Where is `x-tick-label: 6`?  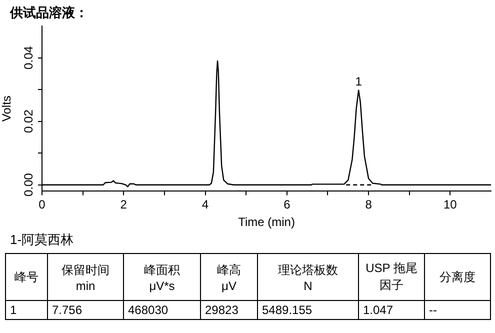
x-tick-label: 6 is located at coordinates (287, 205).